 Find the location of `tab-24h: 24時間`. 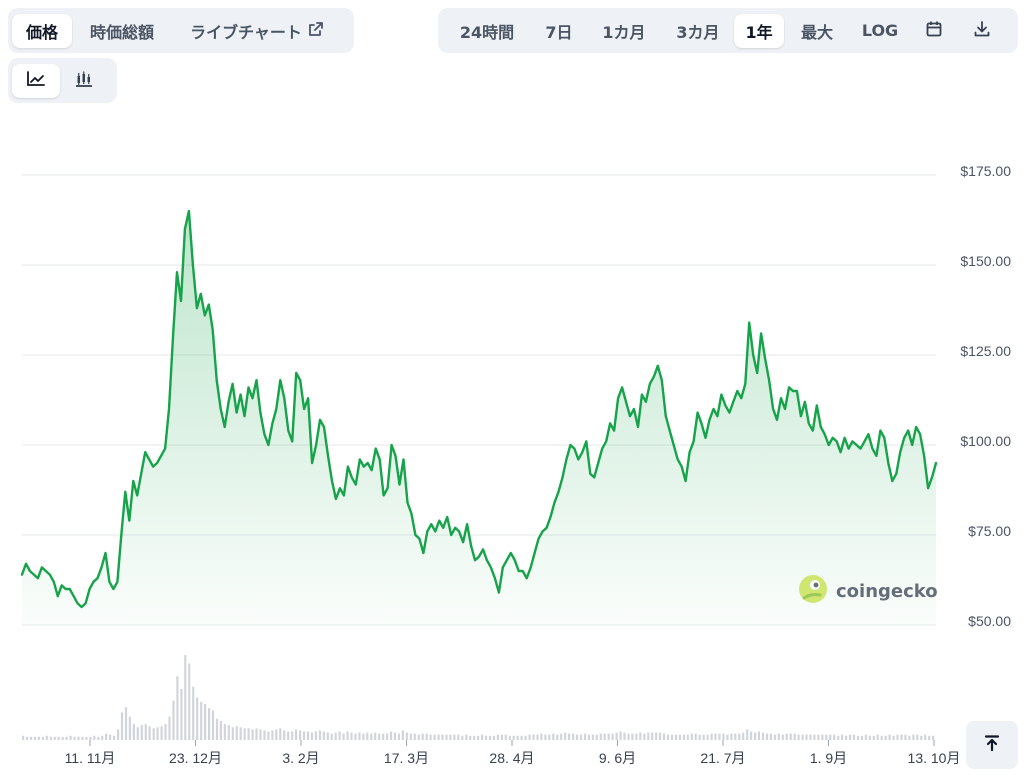

tab-24h: 24時間 is located at coordinates (487, 32).